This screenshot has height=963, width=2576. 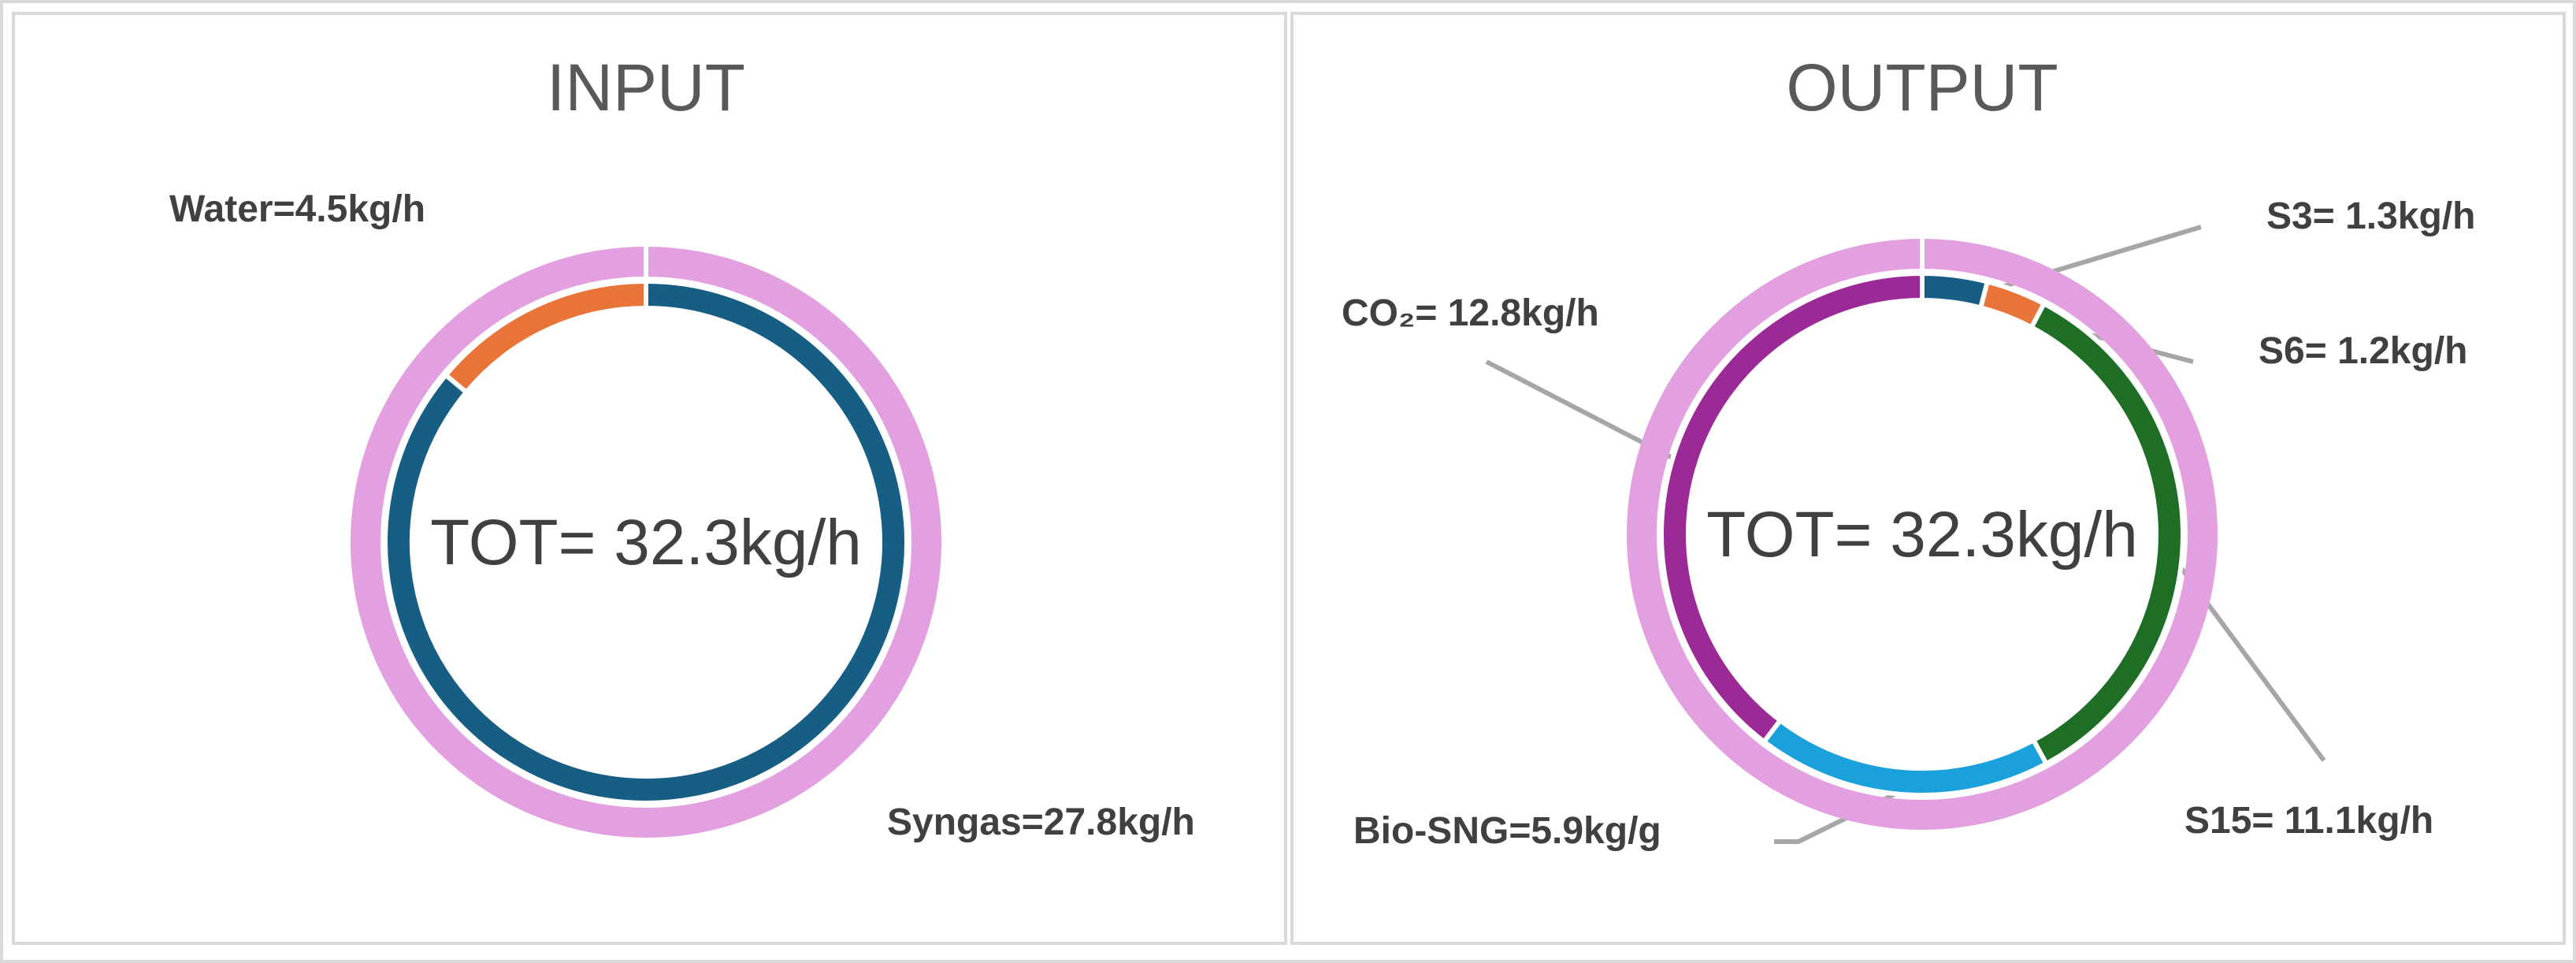 I want to click on chart-title: OUTPUT, so click(x=1922, y=87).